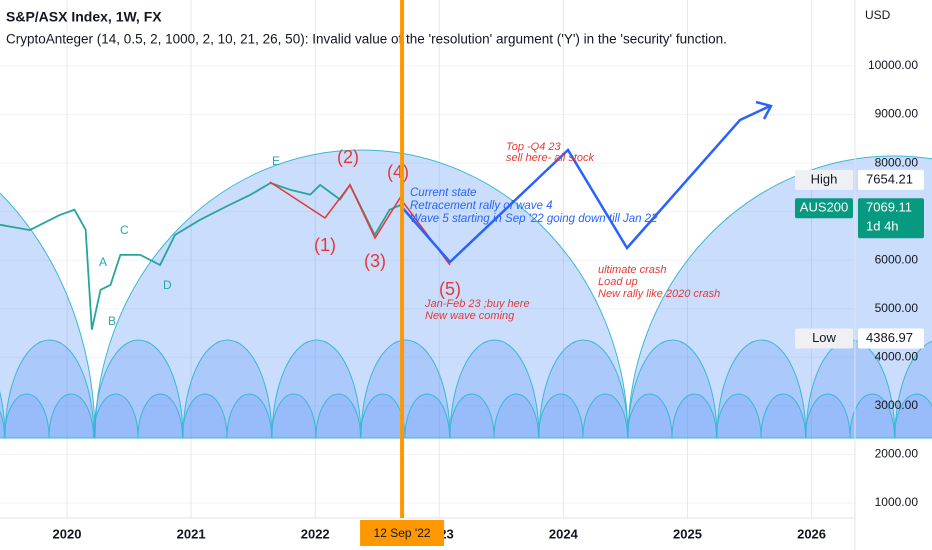  What do you see at coordinates (897, 454) in the screenshot?
I see `y-tick-label: 2000.00` at bounding box center [897, 454].